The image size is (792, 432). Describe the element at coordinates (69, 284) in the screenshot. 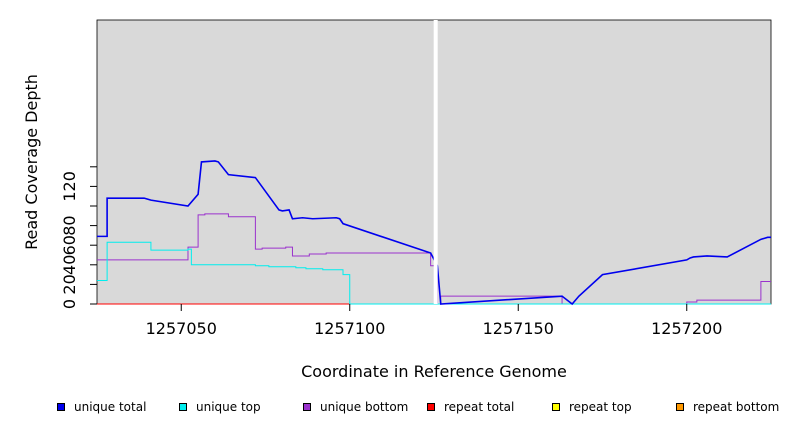

I see `y-tick-label: 20` at that location.